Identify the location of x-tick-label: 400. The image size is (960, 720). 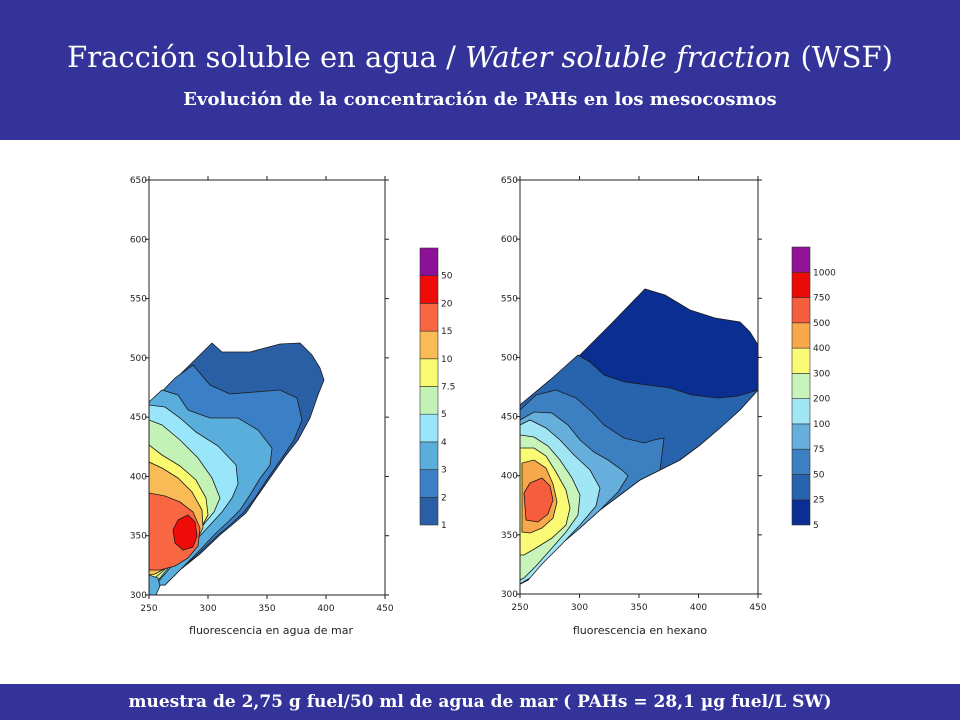
(325, 609).